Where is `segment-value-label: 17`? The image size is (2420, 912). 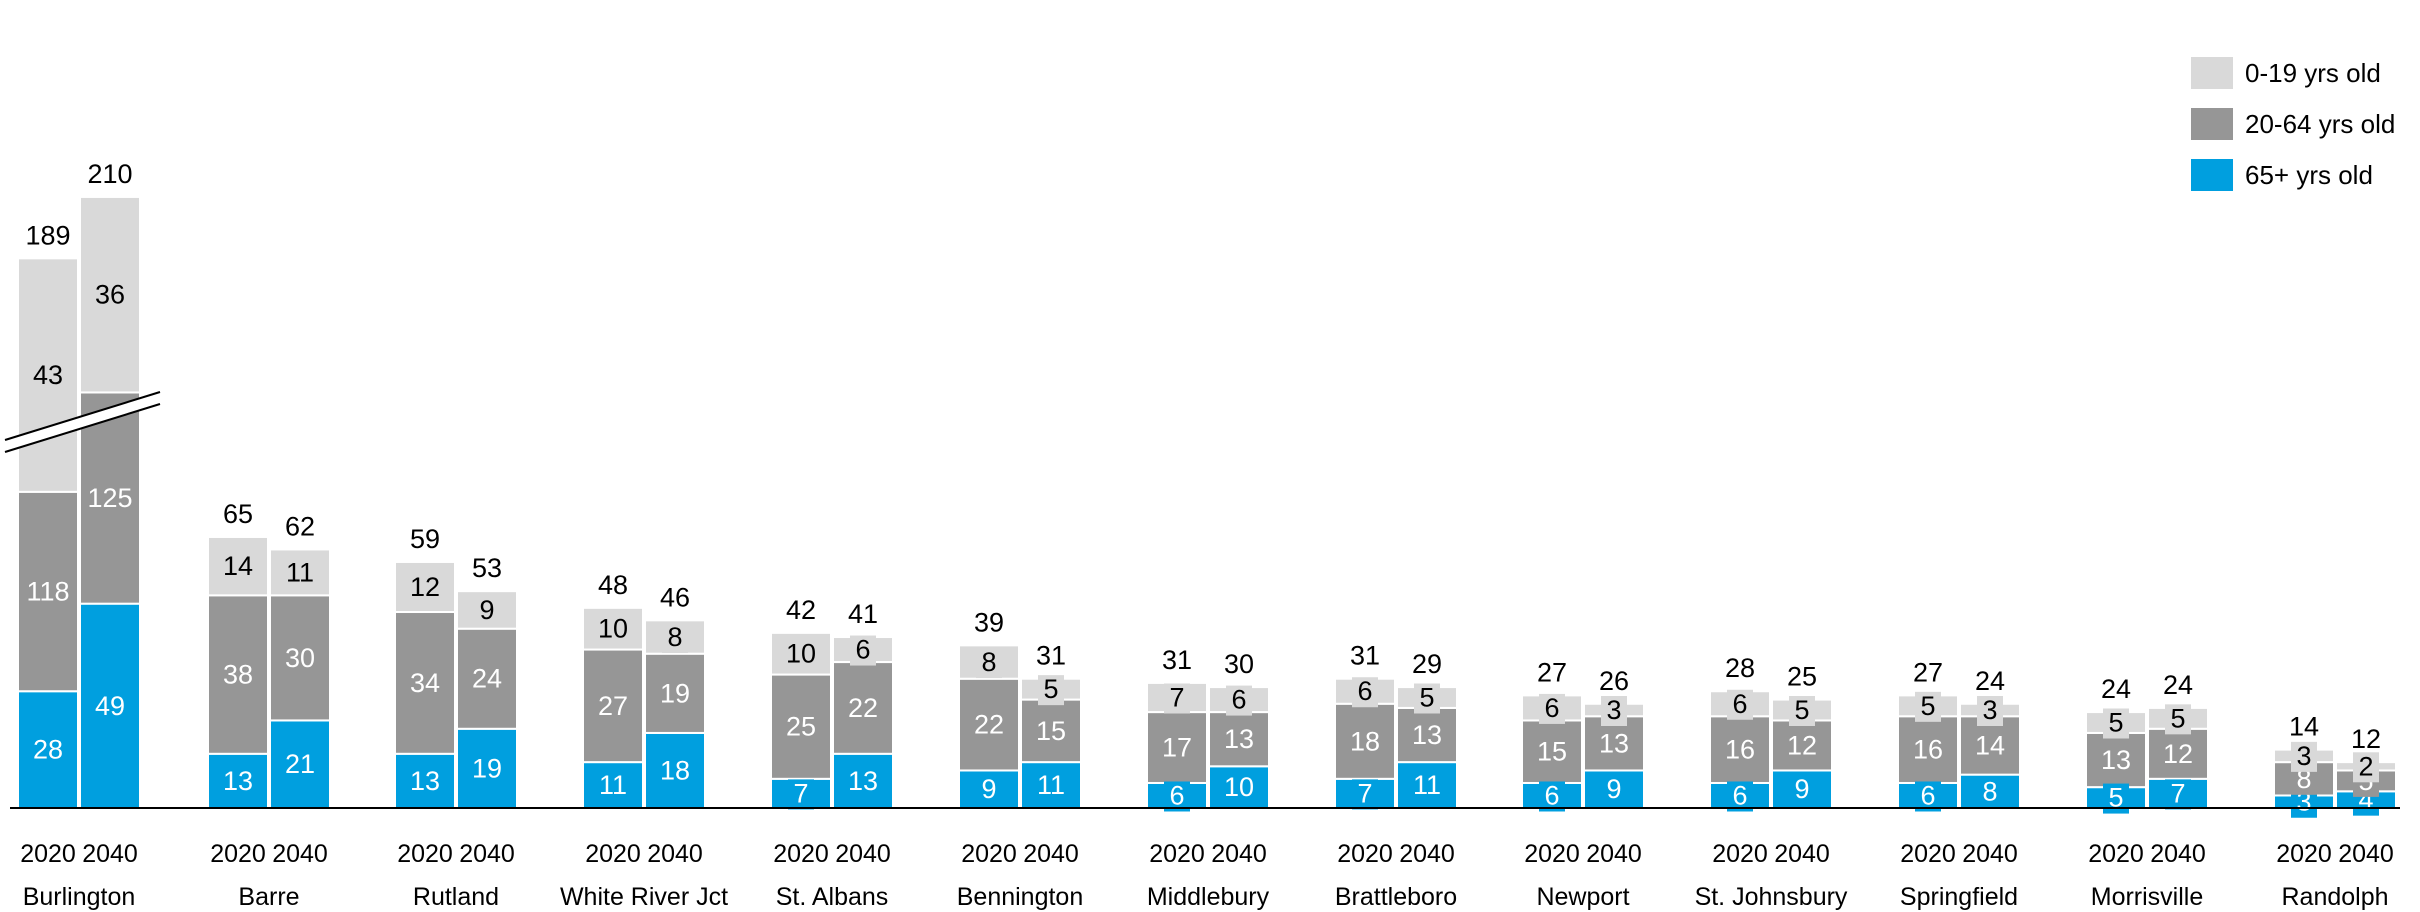
segment-value-label: 17 is located at coordinates (1177, 748).